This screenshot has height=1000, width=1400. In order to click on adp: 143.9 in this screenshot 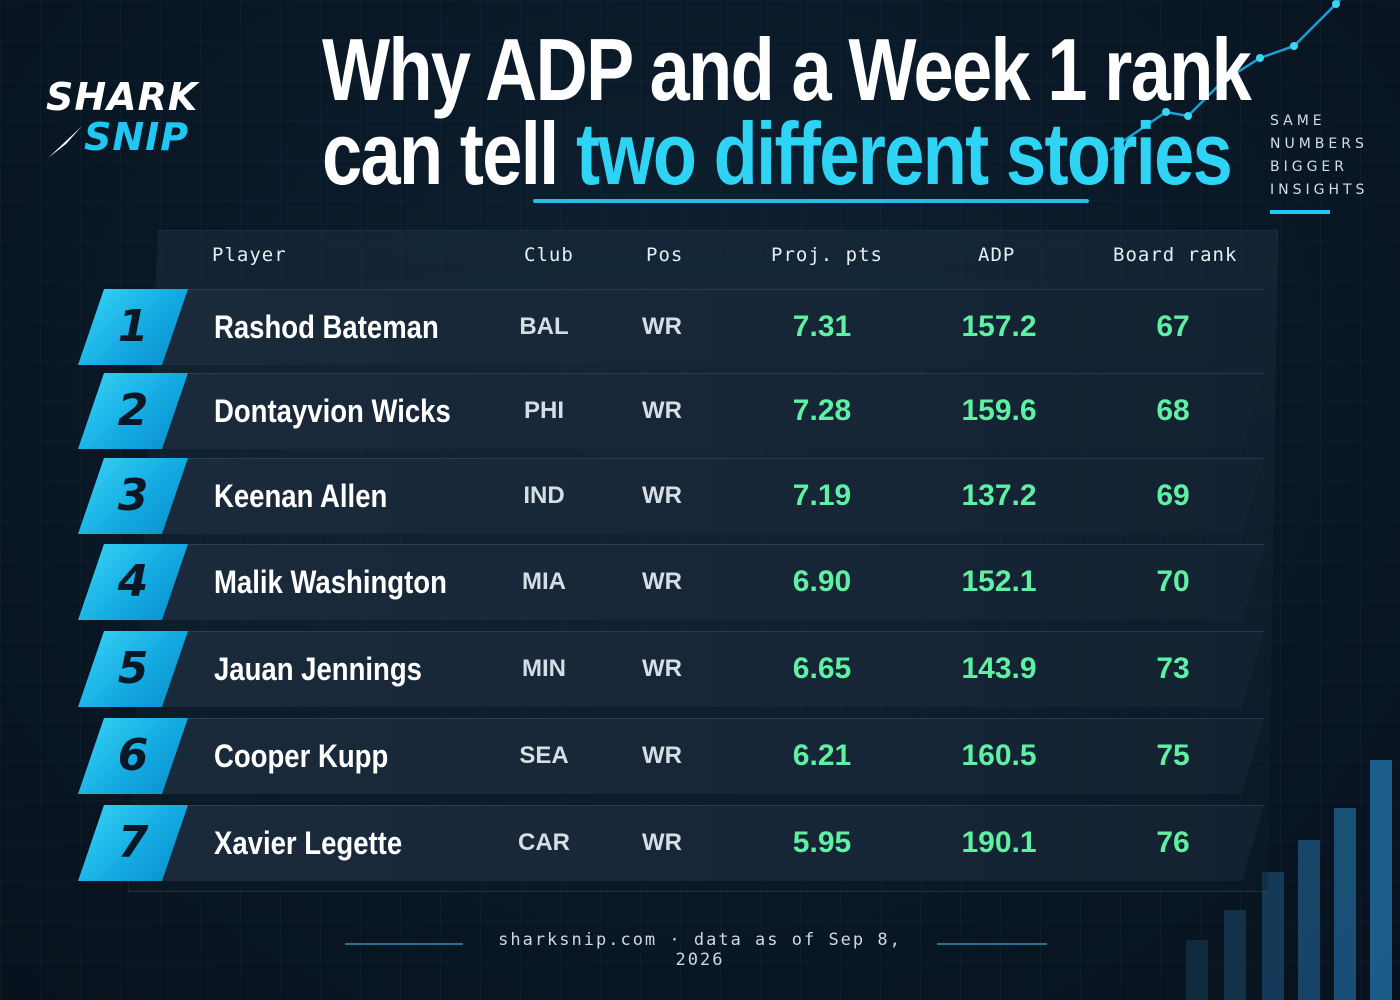, I will do `click(999, 668)`.